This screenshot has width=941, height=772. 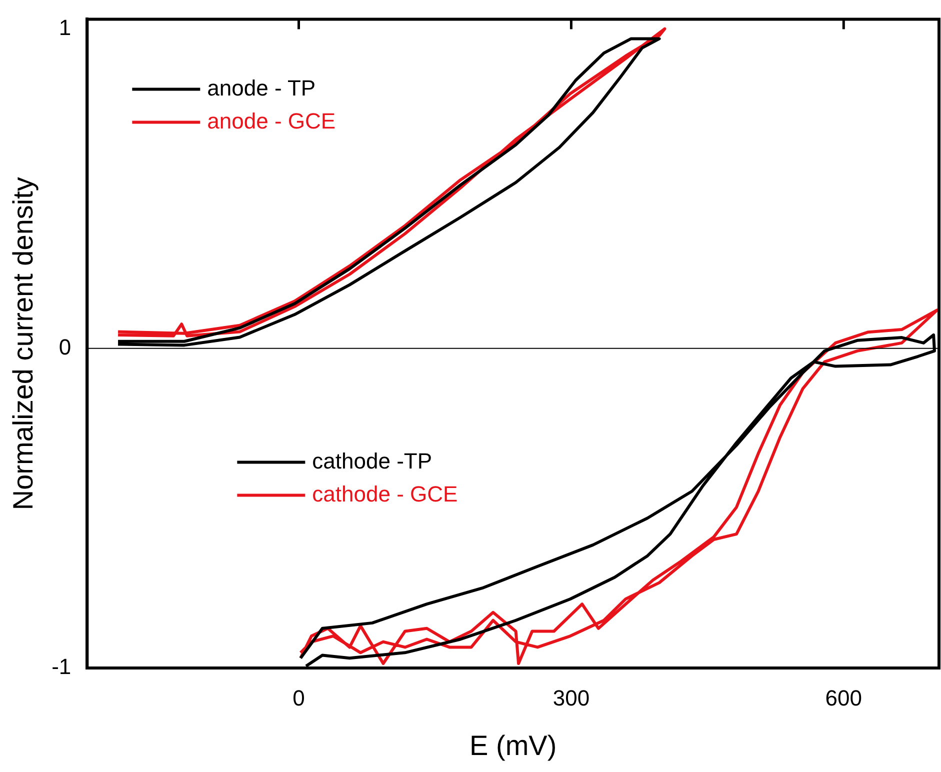 I want to click on y-axis-title: Normalized current density, so click(x=23, y=343).